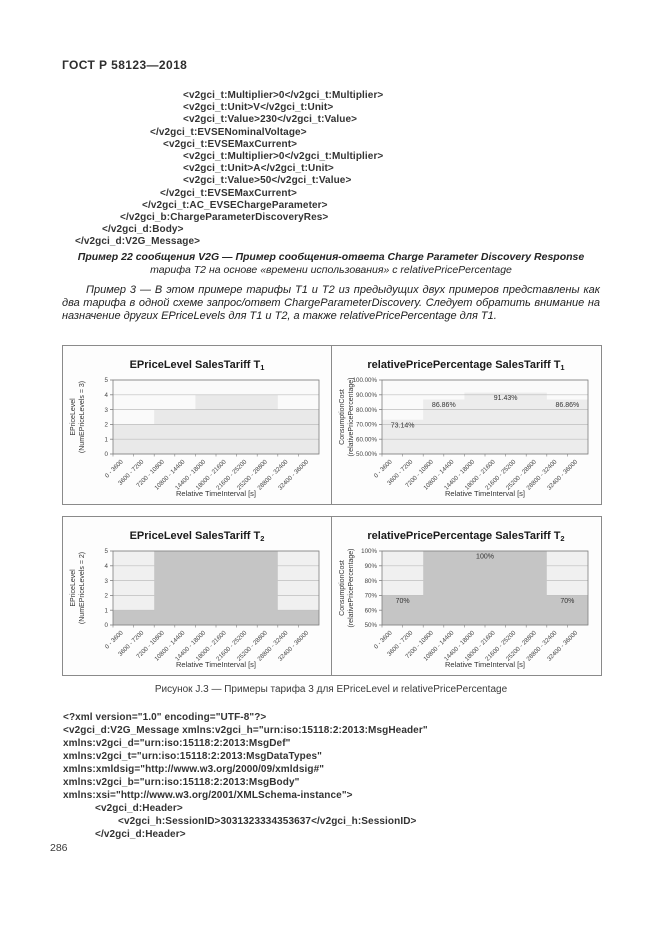 The height and width of the screenshot is (935, 661). What do you see at coordinates (197, 365) in the screenshot?
I see `chart-title: EPriceLevel SalesTariff T1` at bounding box center [197, 365].